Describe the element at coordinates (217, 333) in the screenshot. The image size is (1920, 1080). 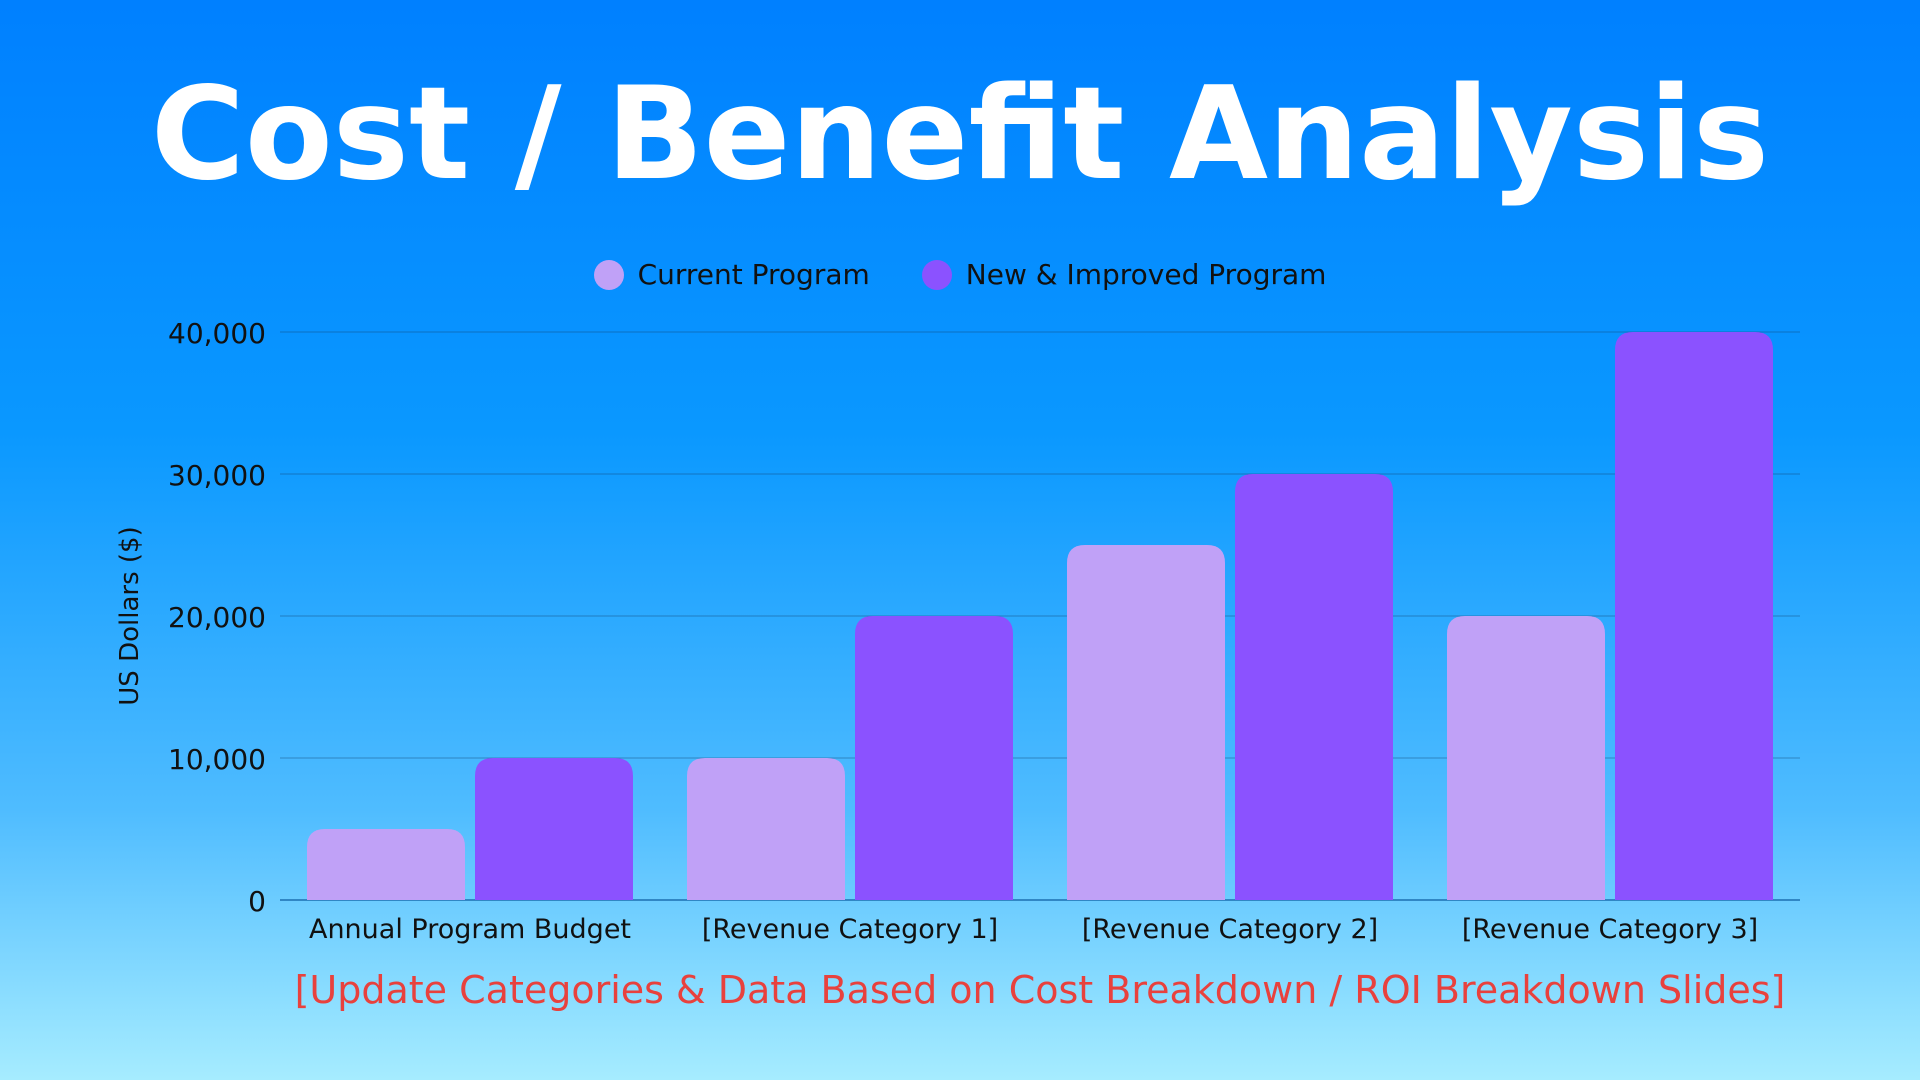
I see `y-tick-label: 40,000` at that location.